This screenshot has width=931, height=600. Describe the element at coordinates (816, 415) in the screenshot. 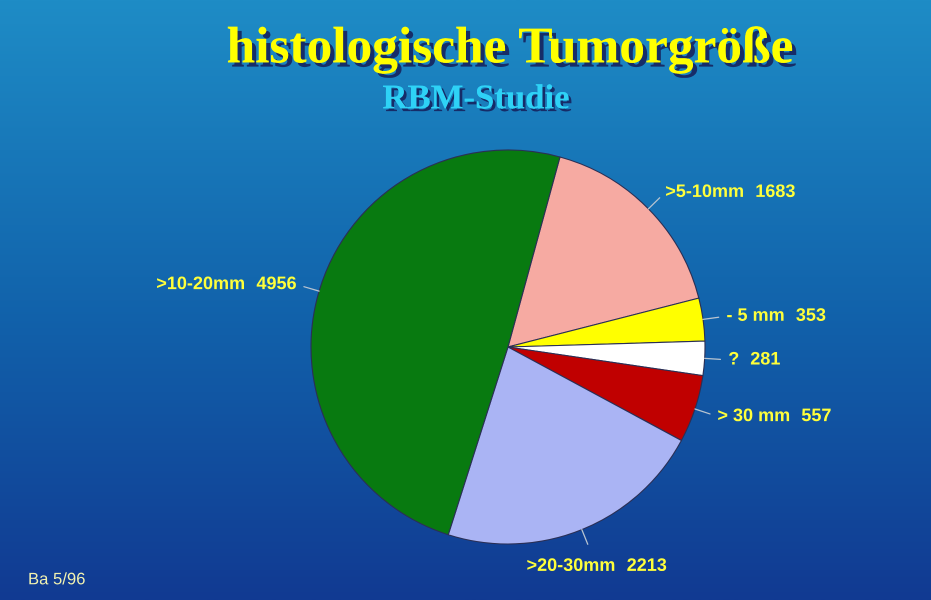

I see `data-label: 557` at that location.